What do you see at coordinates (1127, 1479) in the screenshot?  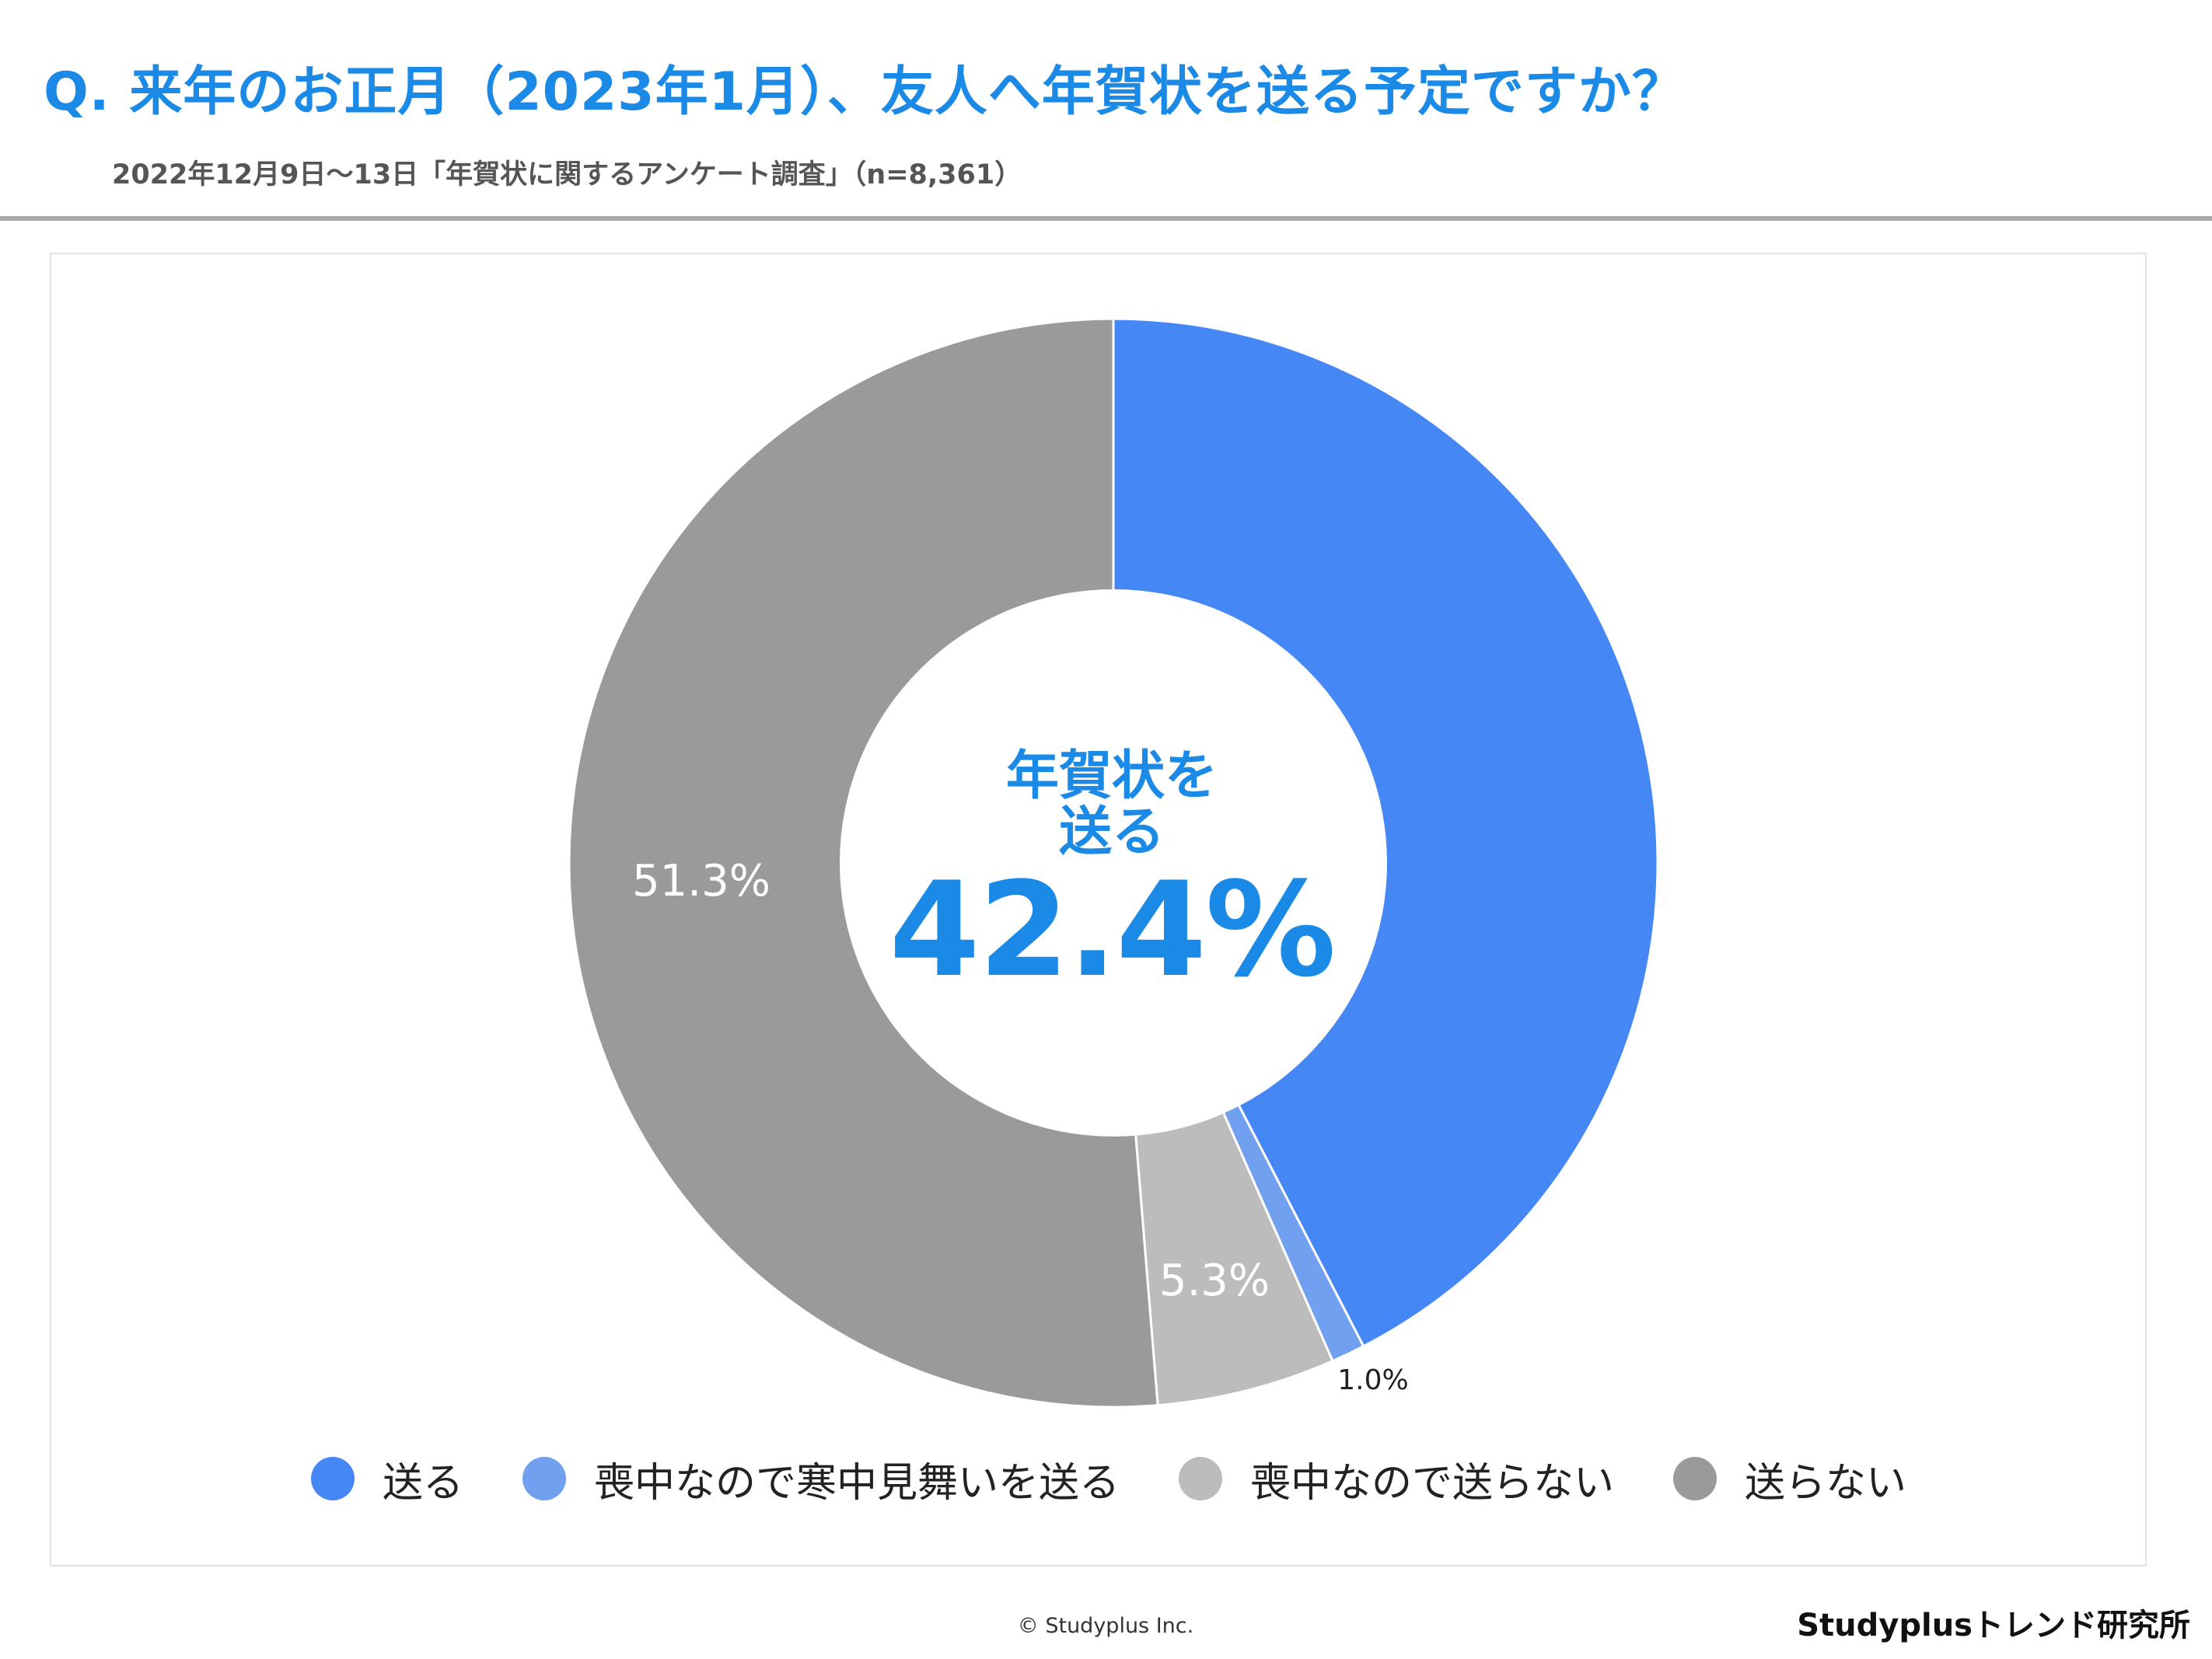 I see `legend: 送る 喪中なので寒中見舞いを送る 喪中なので送らない 送らない` at bounding box center [1127, 1479].